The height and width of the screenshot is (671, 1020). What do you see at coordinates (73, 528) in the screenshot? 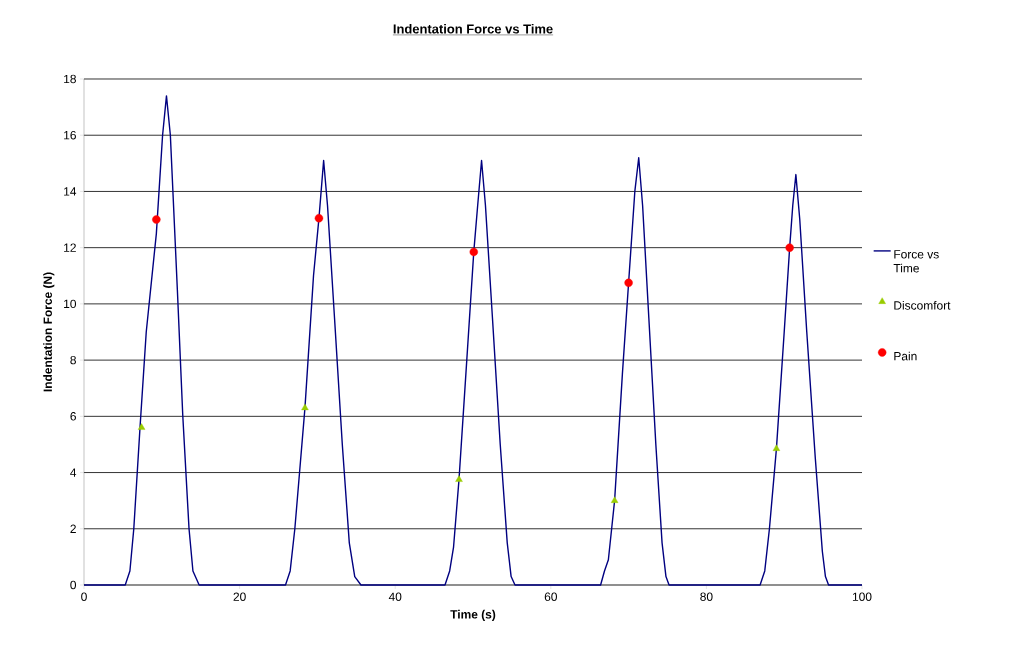
I see `y-tick-label: 2` at bounding box center [73, 528].